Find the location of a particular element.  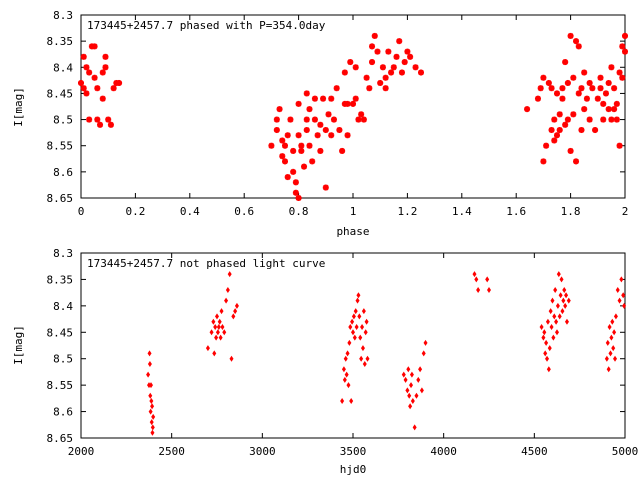

y-tick-label: 8.5 is located at coordinates (63, 359).